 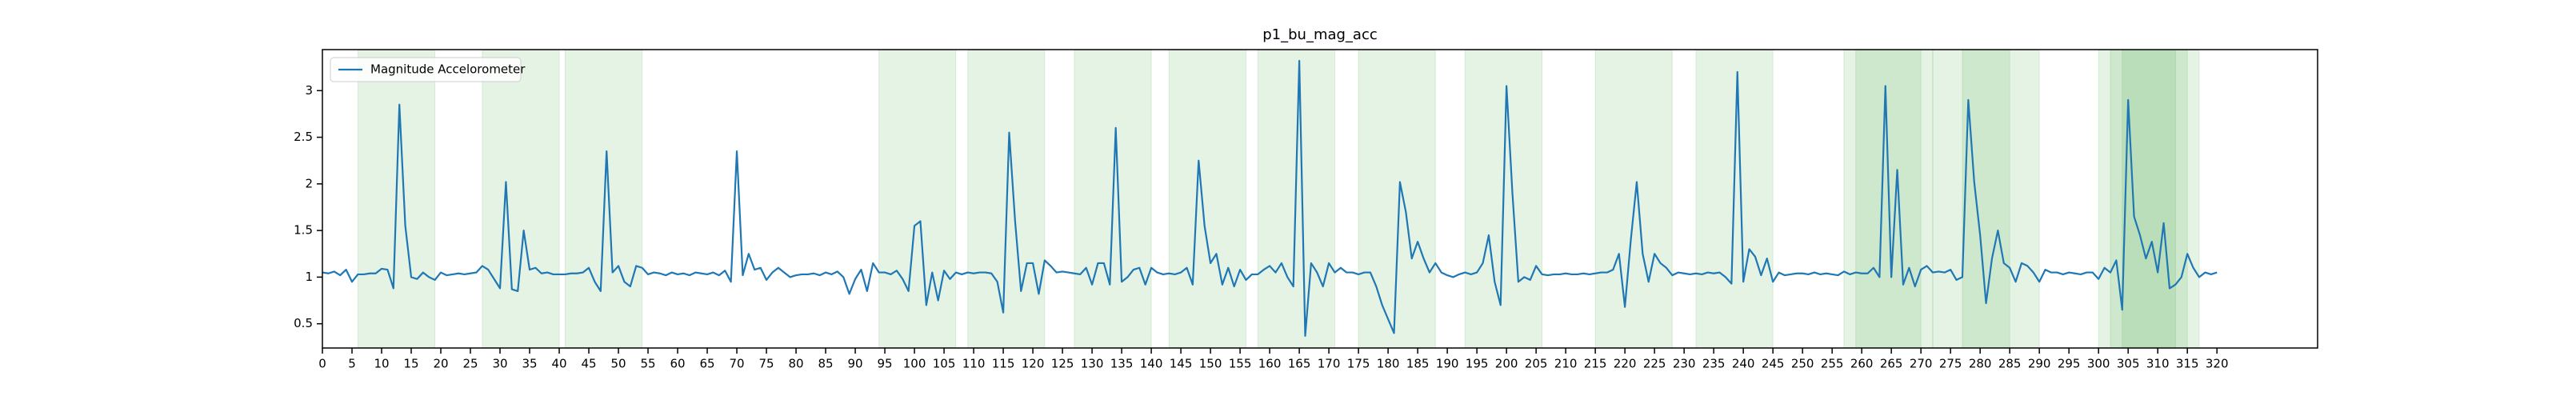 I want to click on x-tick-label: 65, so click(x=706, y=364).